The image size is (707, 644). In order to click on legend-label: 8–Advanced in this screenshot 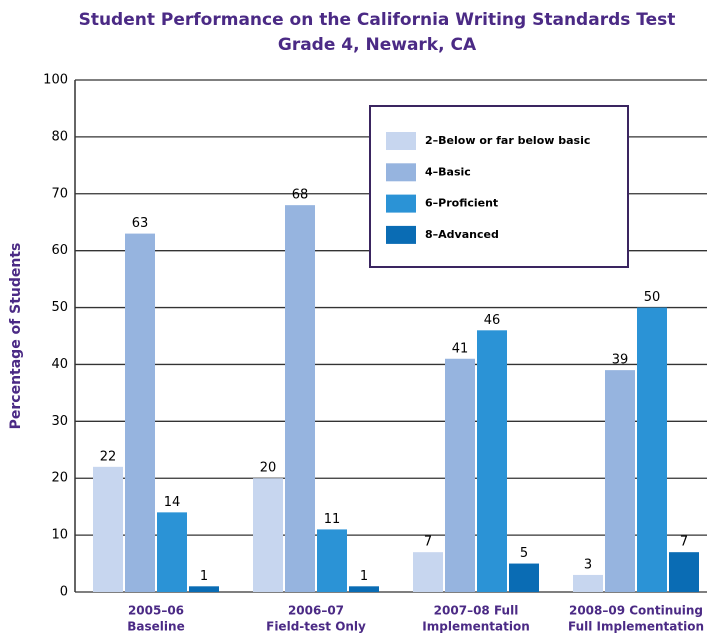, I will do `click(462, 234)`.